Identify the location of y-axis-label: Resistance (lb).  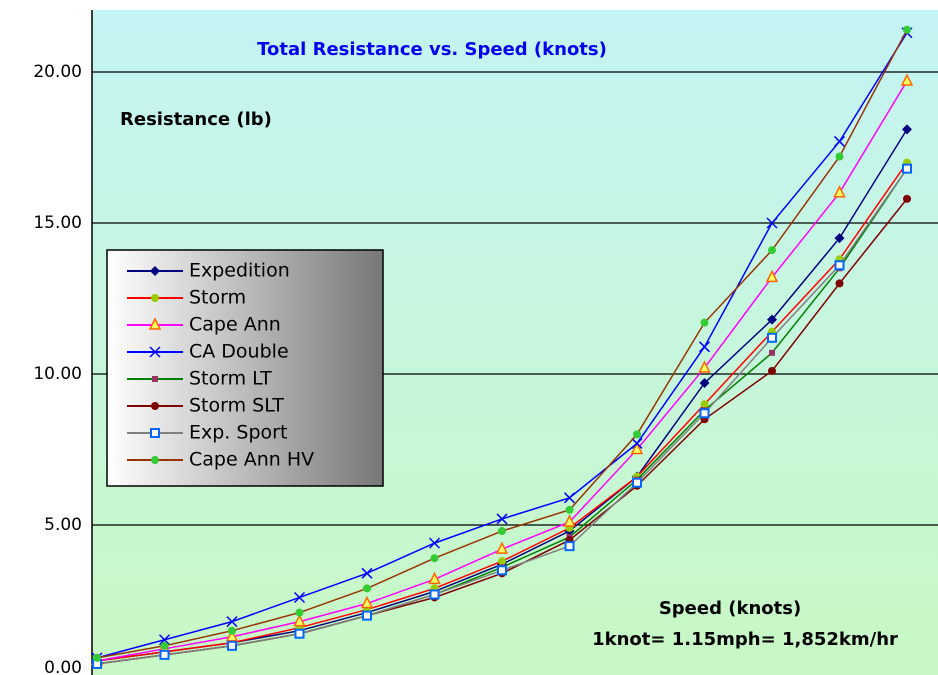
(196, 119).